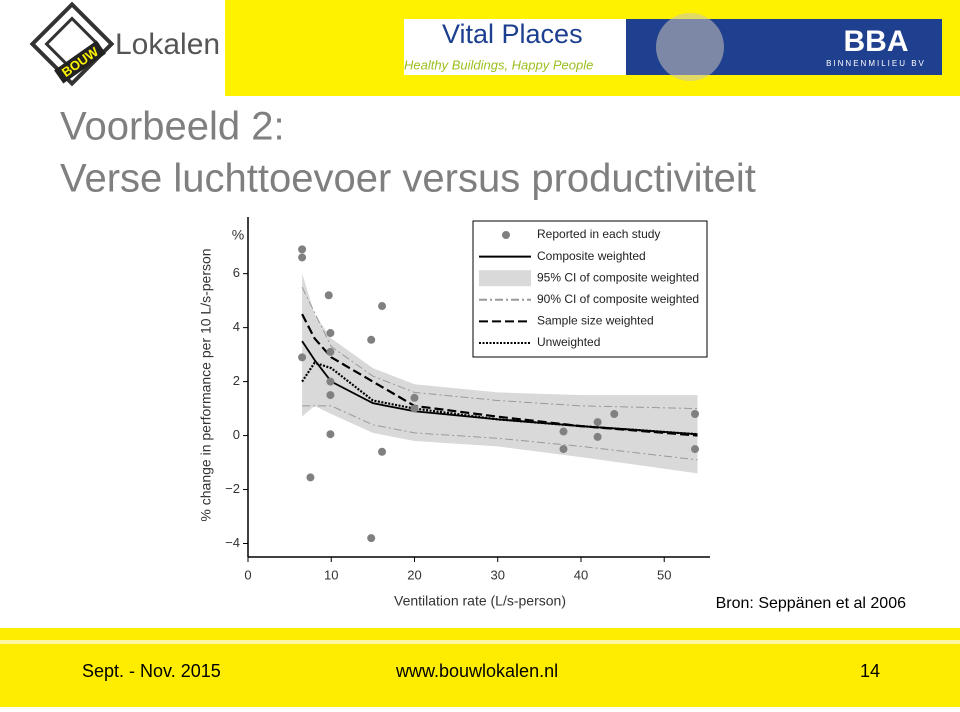  Describe the element at coordinates (151, 671) in the screenshot. I see `footer-date: Sept. - Nov. 2015` at that location.